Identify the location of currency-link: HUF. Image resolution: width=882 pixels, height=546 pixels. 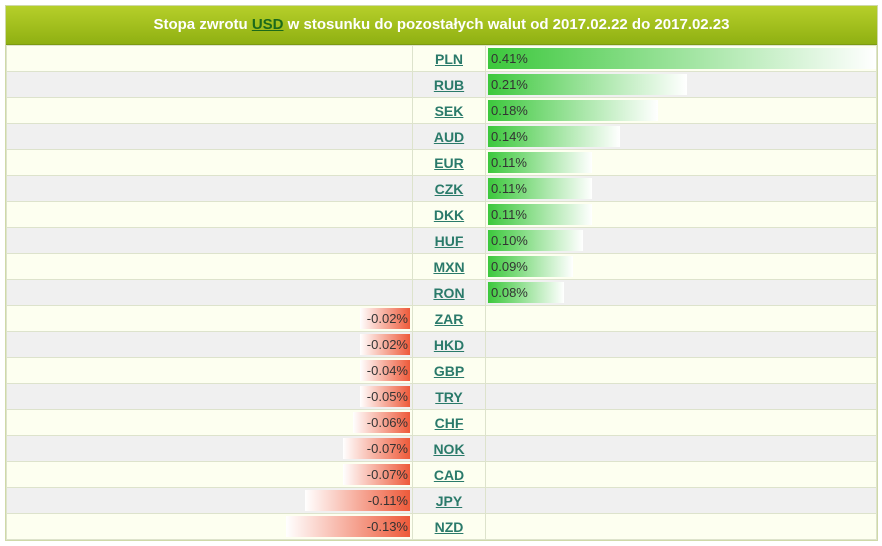
(449, 240).